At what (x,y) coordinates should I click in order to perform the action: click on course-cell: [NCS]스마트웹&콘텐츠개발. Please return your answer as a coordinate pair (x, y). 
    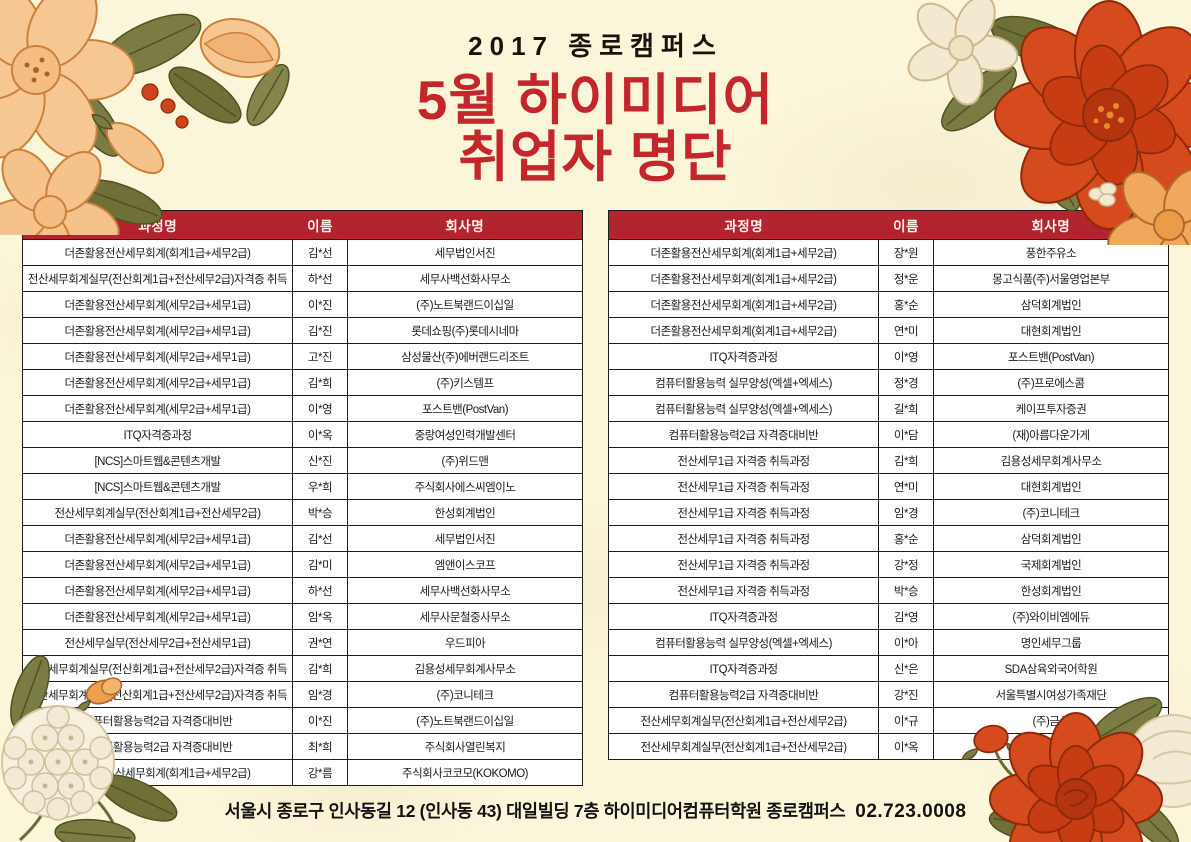
    Looking at the image, I should click on (157, 460).